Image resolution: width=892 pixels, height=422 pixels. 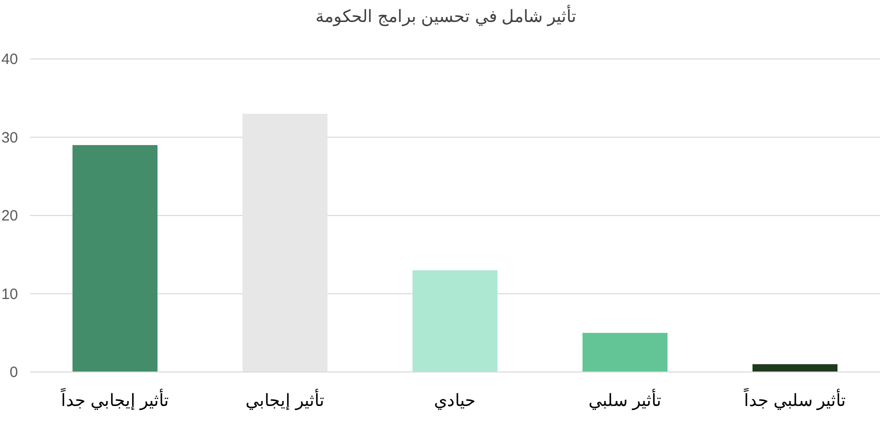 I want to click on y-tick-label: 40, so click(x=9, y=59).